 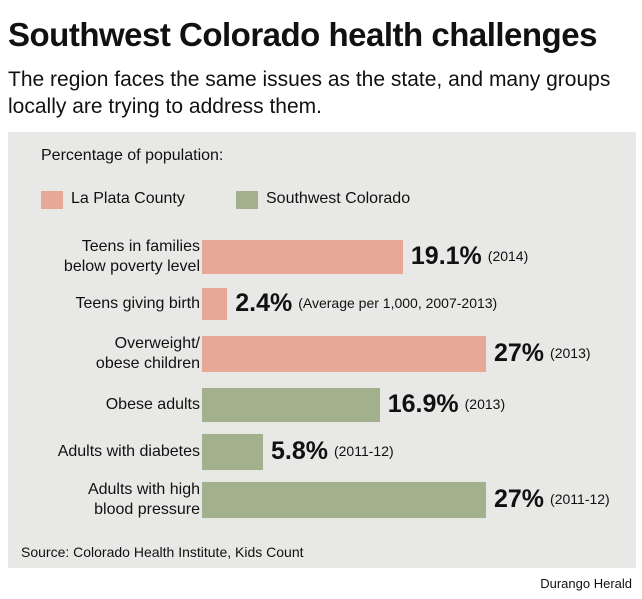 What do you see at coordinates (247, 200) in the screenshot?
I see `legend-swatch-southwest` at bounding box center [247, 200].